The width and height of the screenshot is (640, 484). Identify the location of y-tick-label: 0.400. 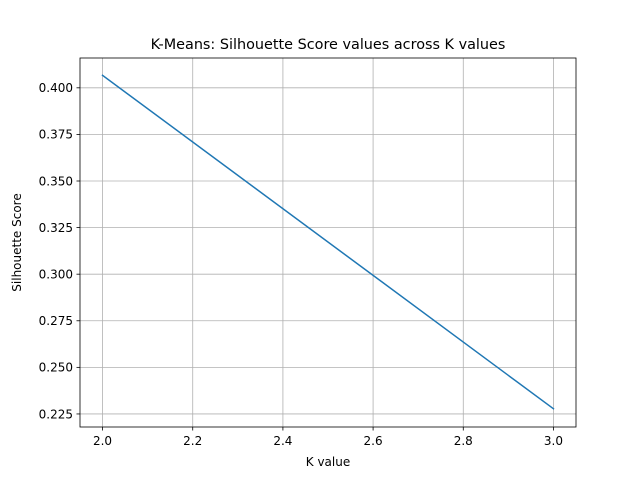
(56, 88).